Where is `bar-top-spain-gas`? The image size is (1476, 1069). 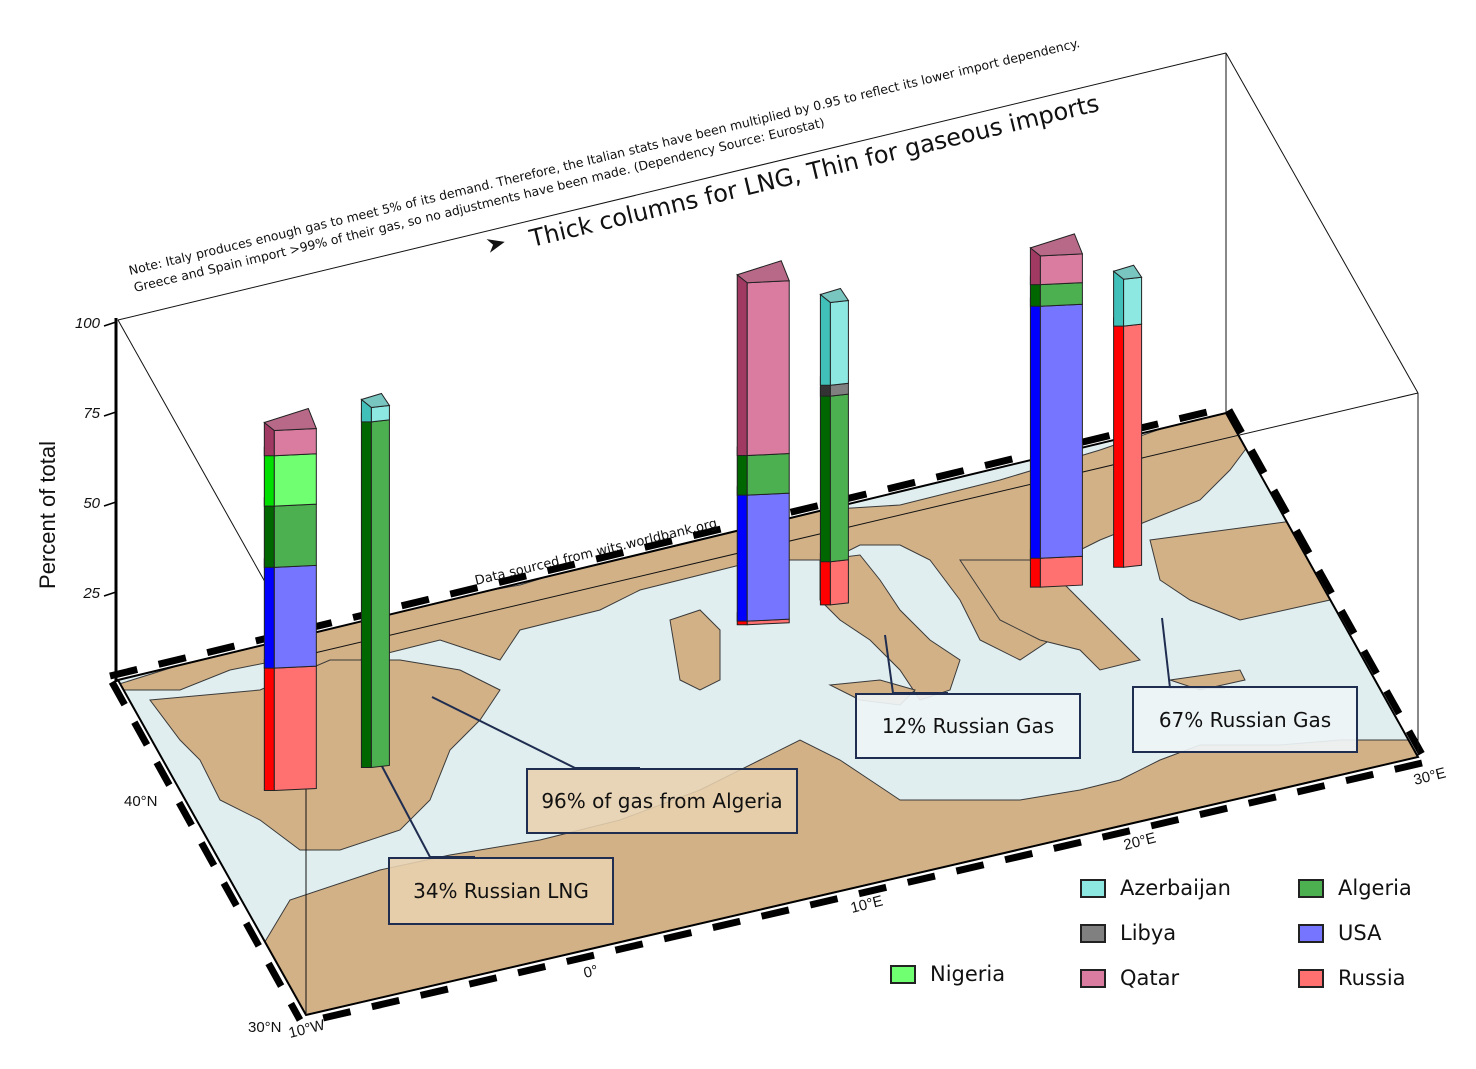 bar-top-spain-gas is located at coordinates (375, 400).